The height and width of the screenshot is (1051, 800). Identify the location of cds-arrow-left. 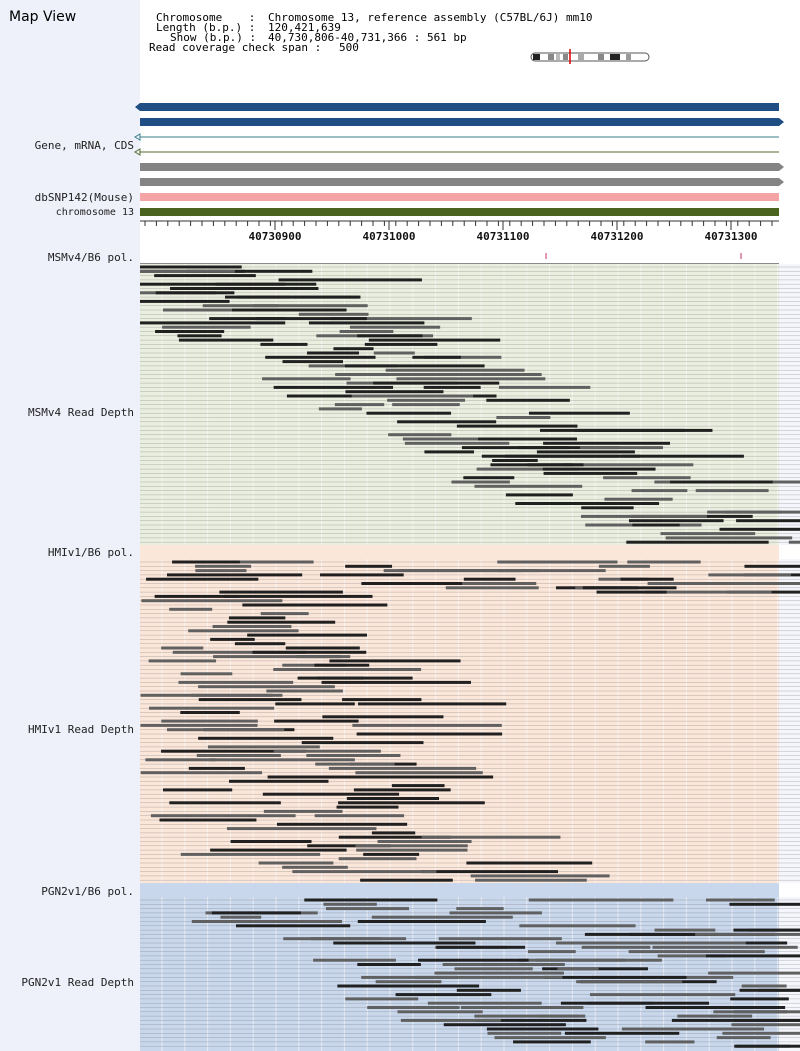
(137, 137).